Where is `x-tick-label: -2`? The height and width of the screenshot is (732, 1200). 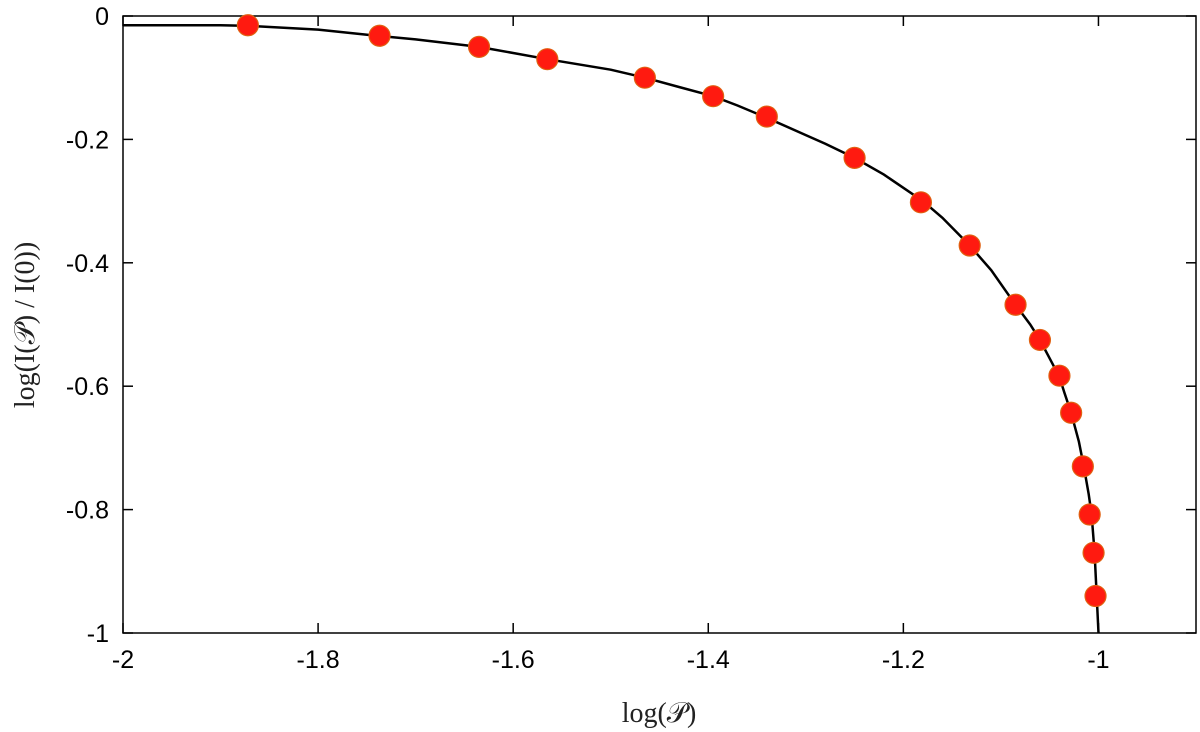
x-tick-label: -2 is located at coordinates (123, 660).